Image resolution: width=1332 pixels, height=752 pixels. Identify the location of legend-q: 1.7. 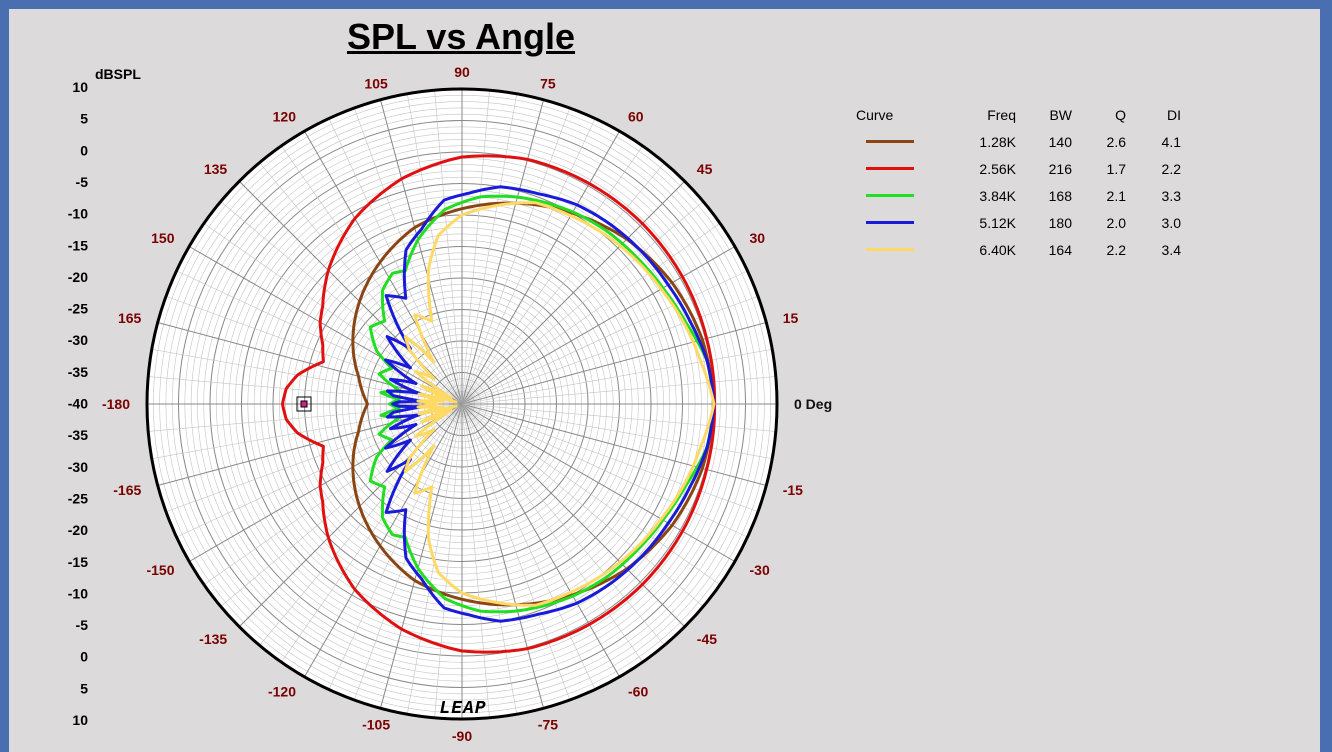
(1116, 168).